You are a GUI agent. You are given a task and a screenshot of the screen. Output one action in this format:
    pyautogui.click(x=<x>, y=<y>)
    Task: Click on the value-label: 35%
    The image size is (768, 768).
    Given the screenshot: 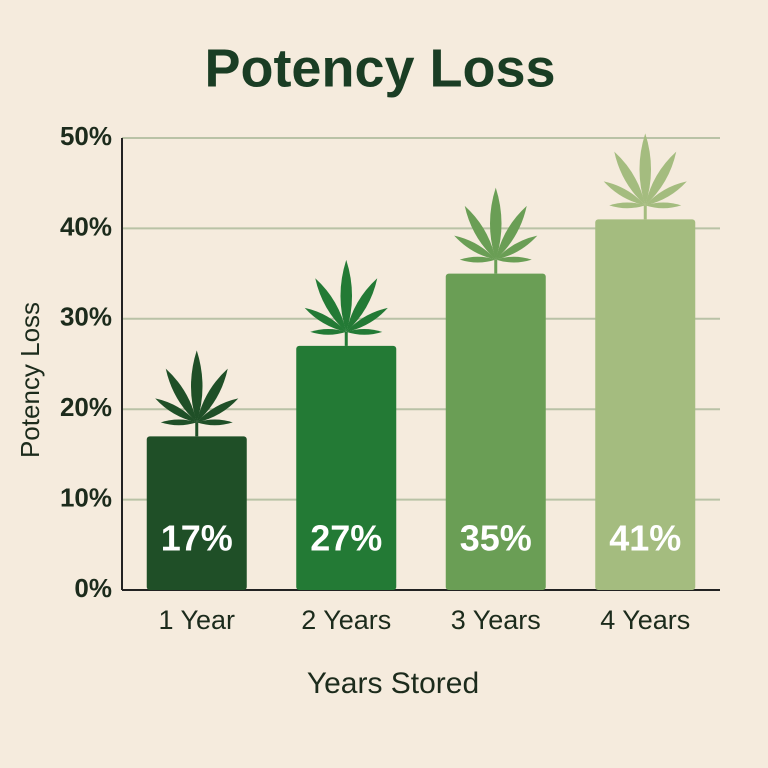 What is the action you would take?
    pyautogui.click(x=496, y=538)
    